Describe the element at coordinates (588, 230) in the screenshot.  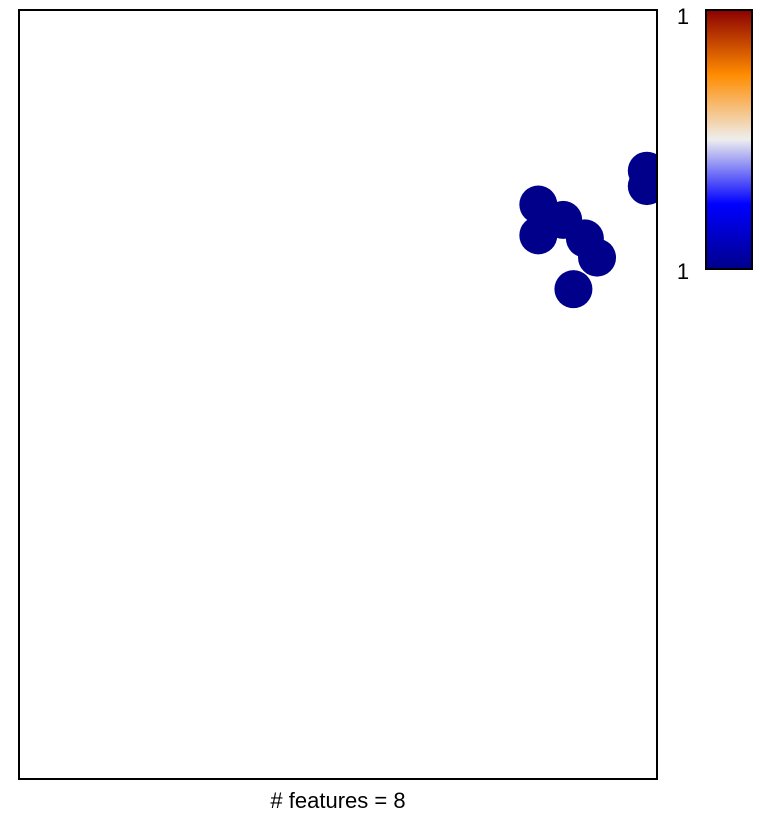
I see `scatter-points` at that location.